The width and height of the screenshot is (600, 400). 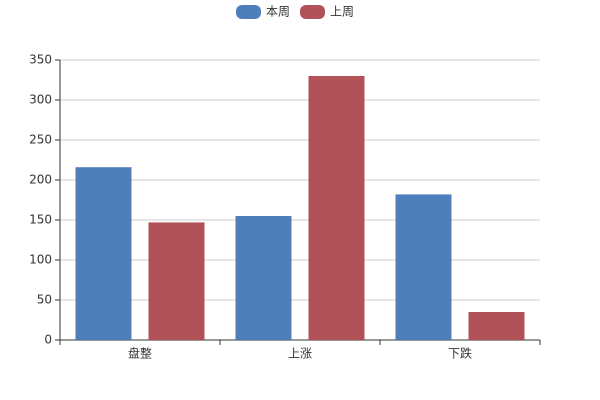 What do you see at coordinates (300, 353) in the screenshot?
I see `x-tick-label: 上涨` at bounding box center [300, 353].